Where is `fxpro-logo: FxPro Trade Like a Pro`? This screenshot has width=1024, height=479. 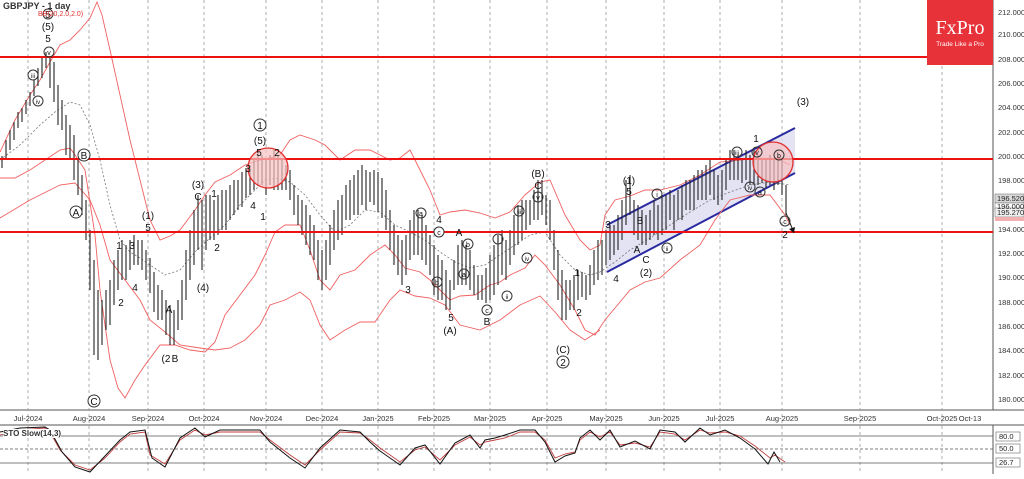
fxpro-logo: FxPro Trade Like a Pro is located at coordinates (960, 32).